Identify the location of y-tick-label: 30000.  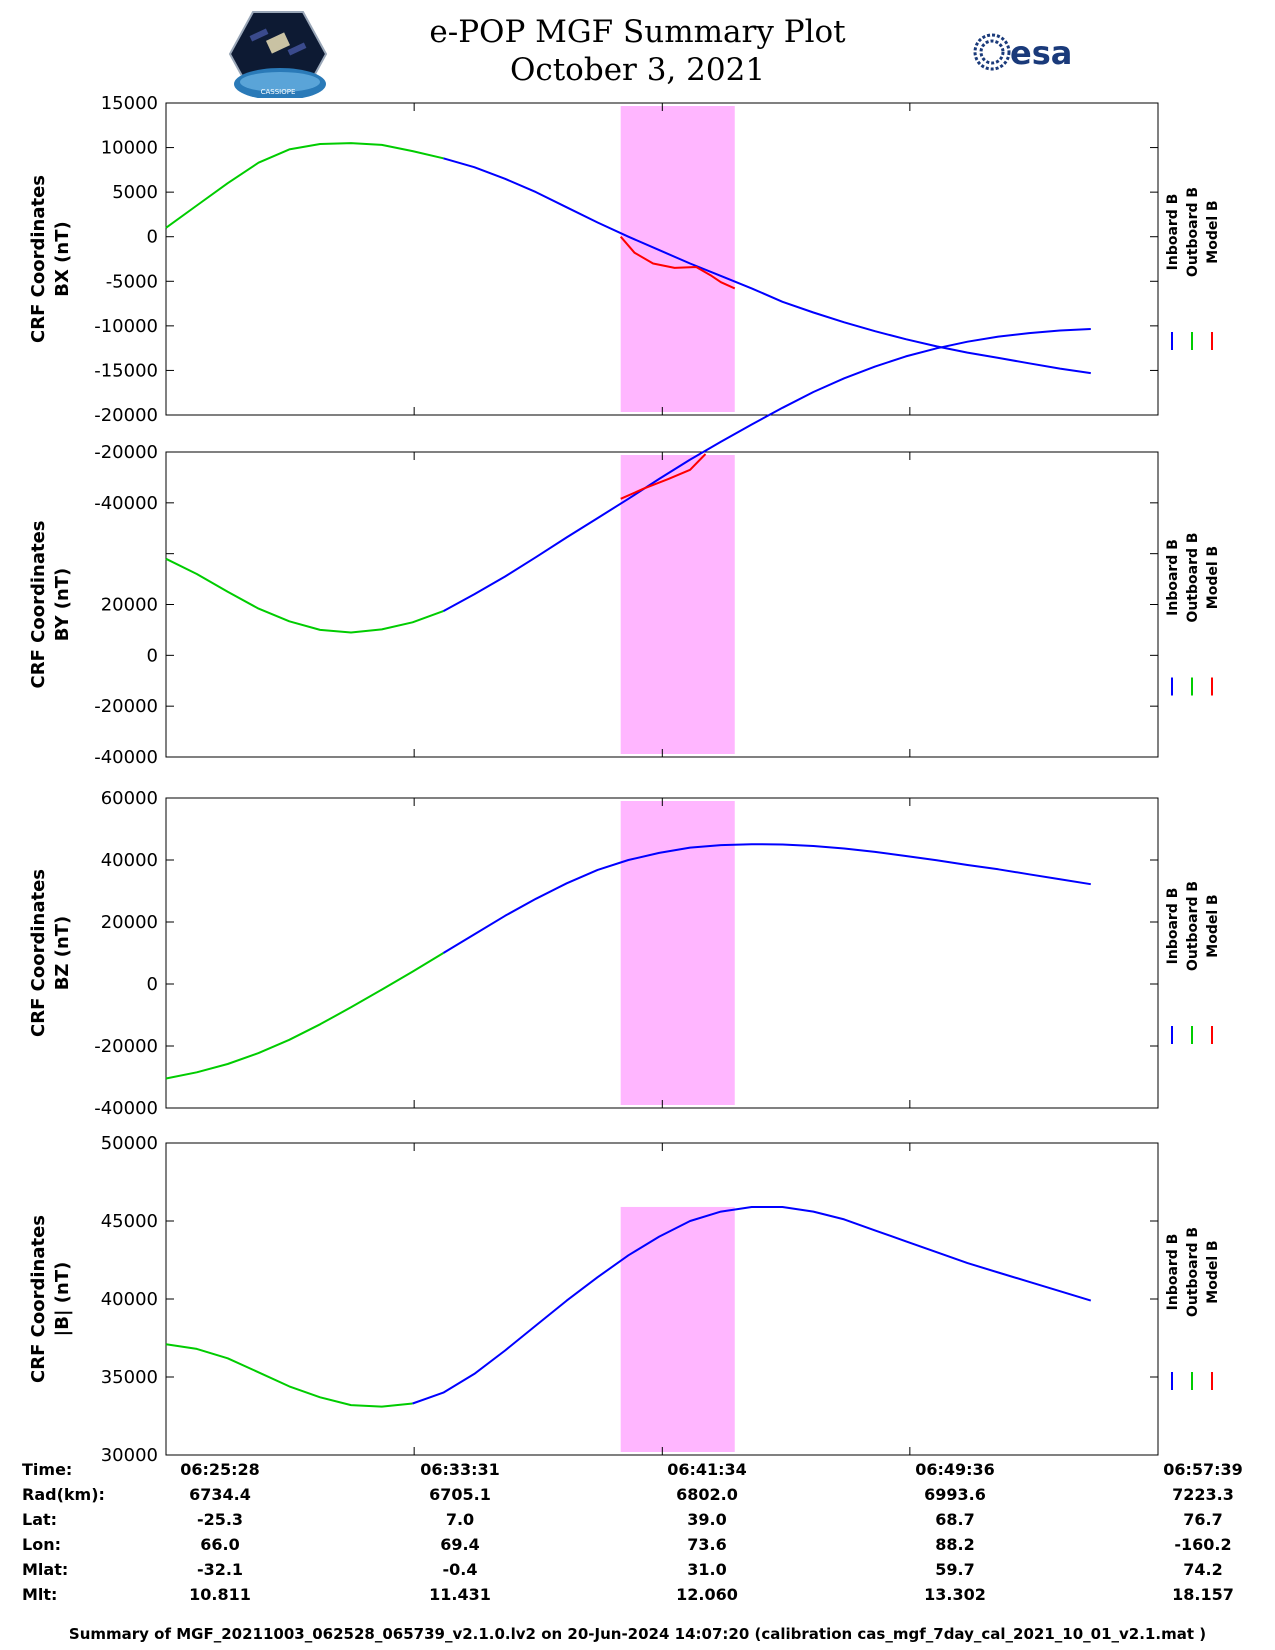
(129, 1455).